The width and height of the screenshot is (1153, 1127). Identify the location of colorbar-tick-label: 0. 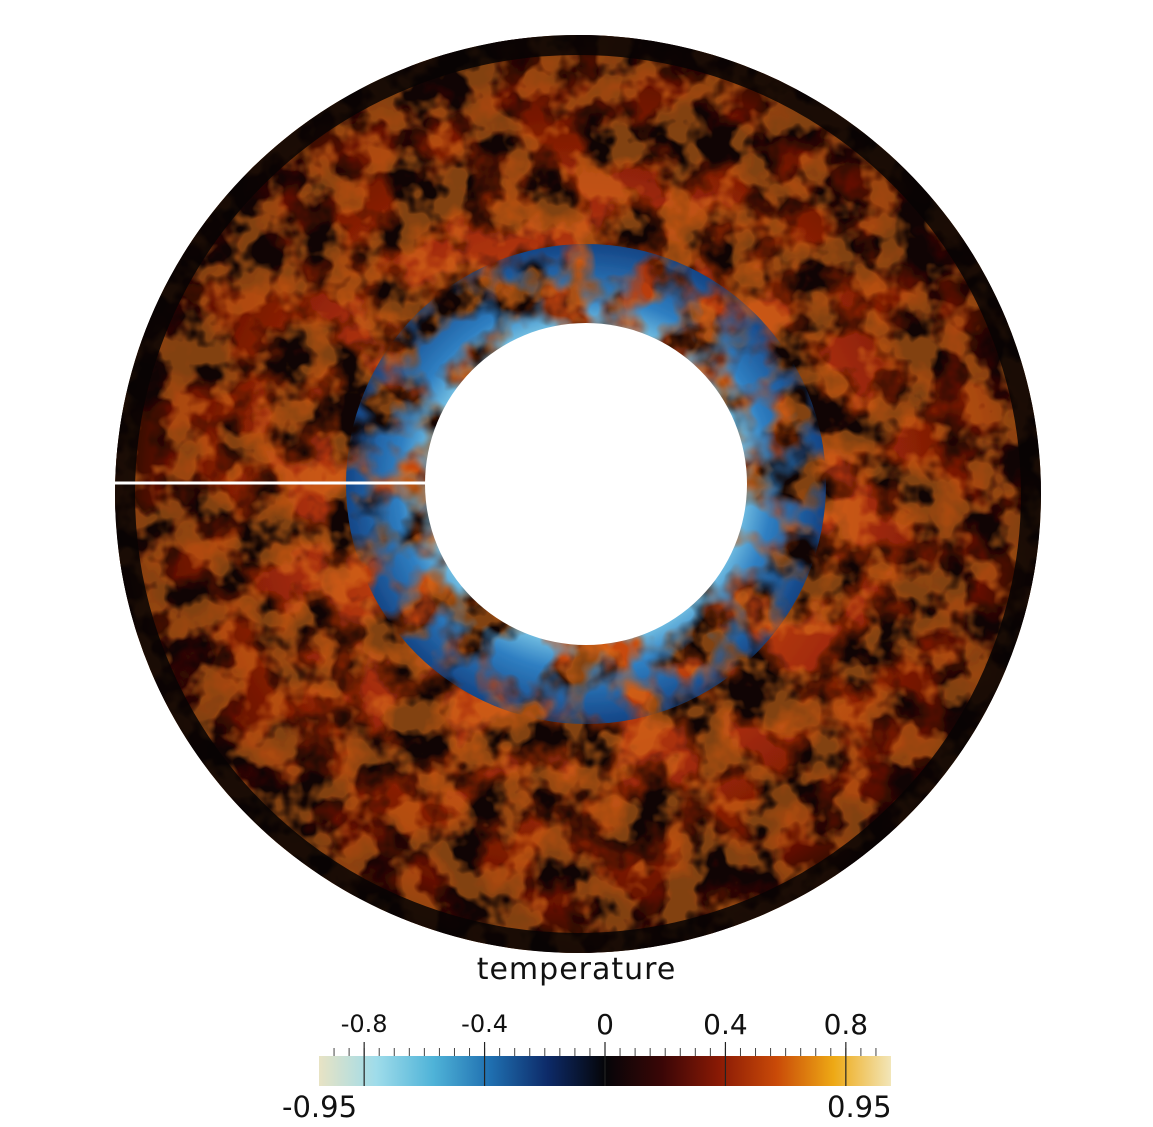
(605, 1024).